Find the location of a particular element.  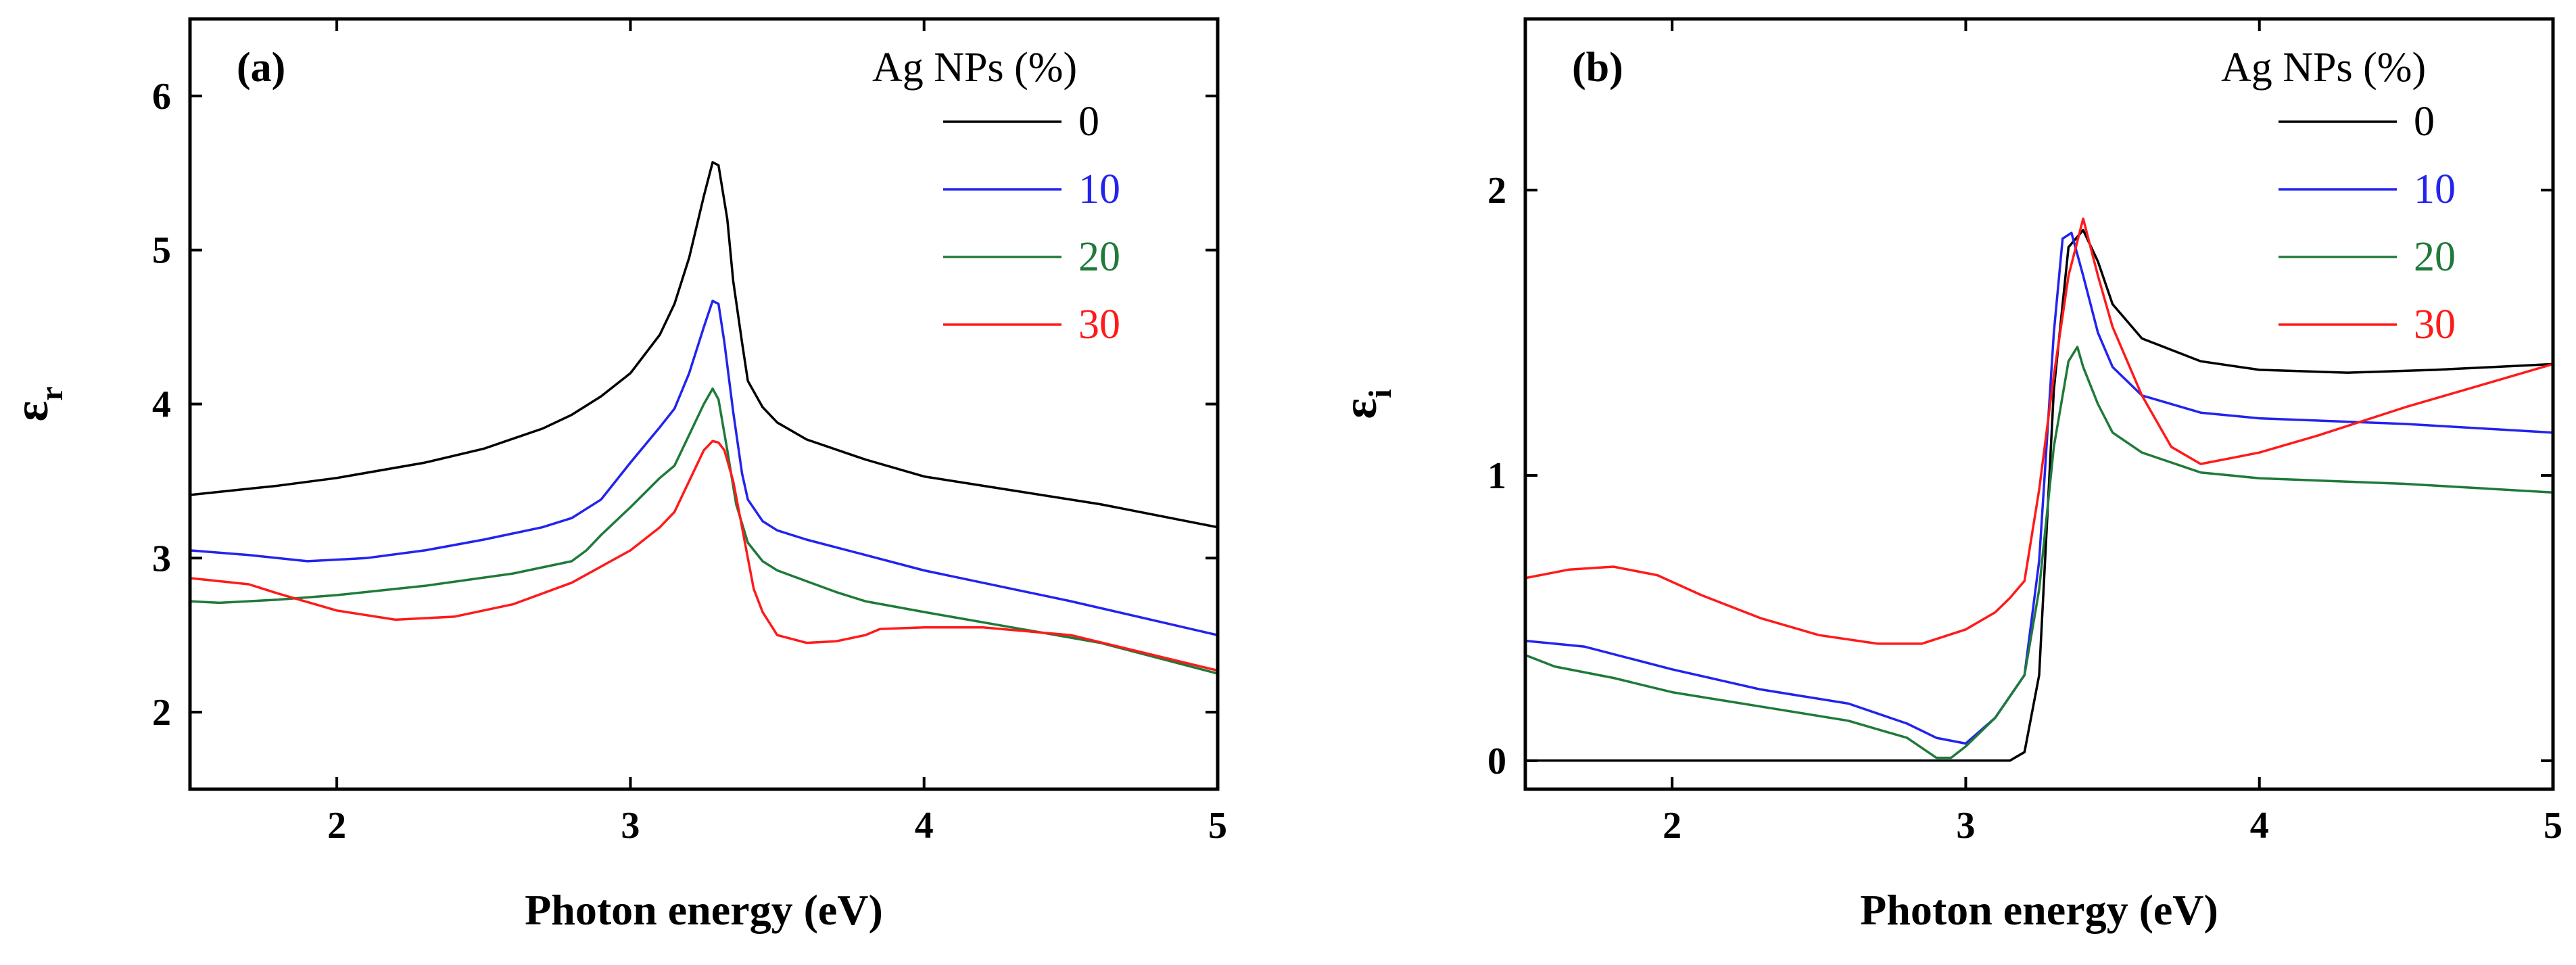

y-axis-label: εr is located at coordinates (37, 403).